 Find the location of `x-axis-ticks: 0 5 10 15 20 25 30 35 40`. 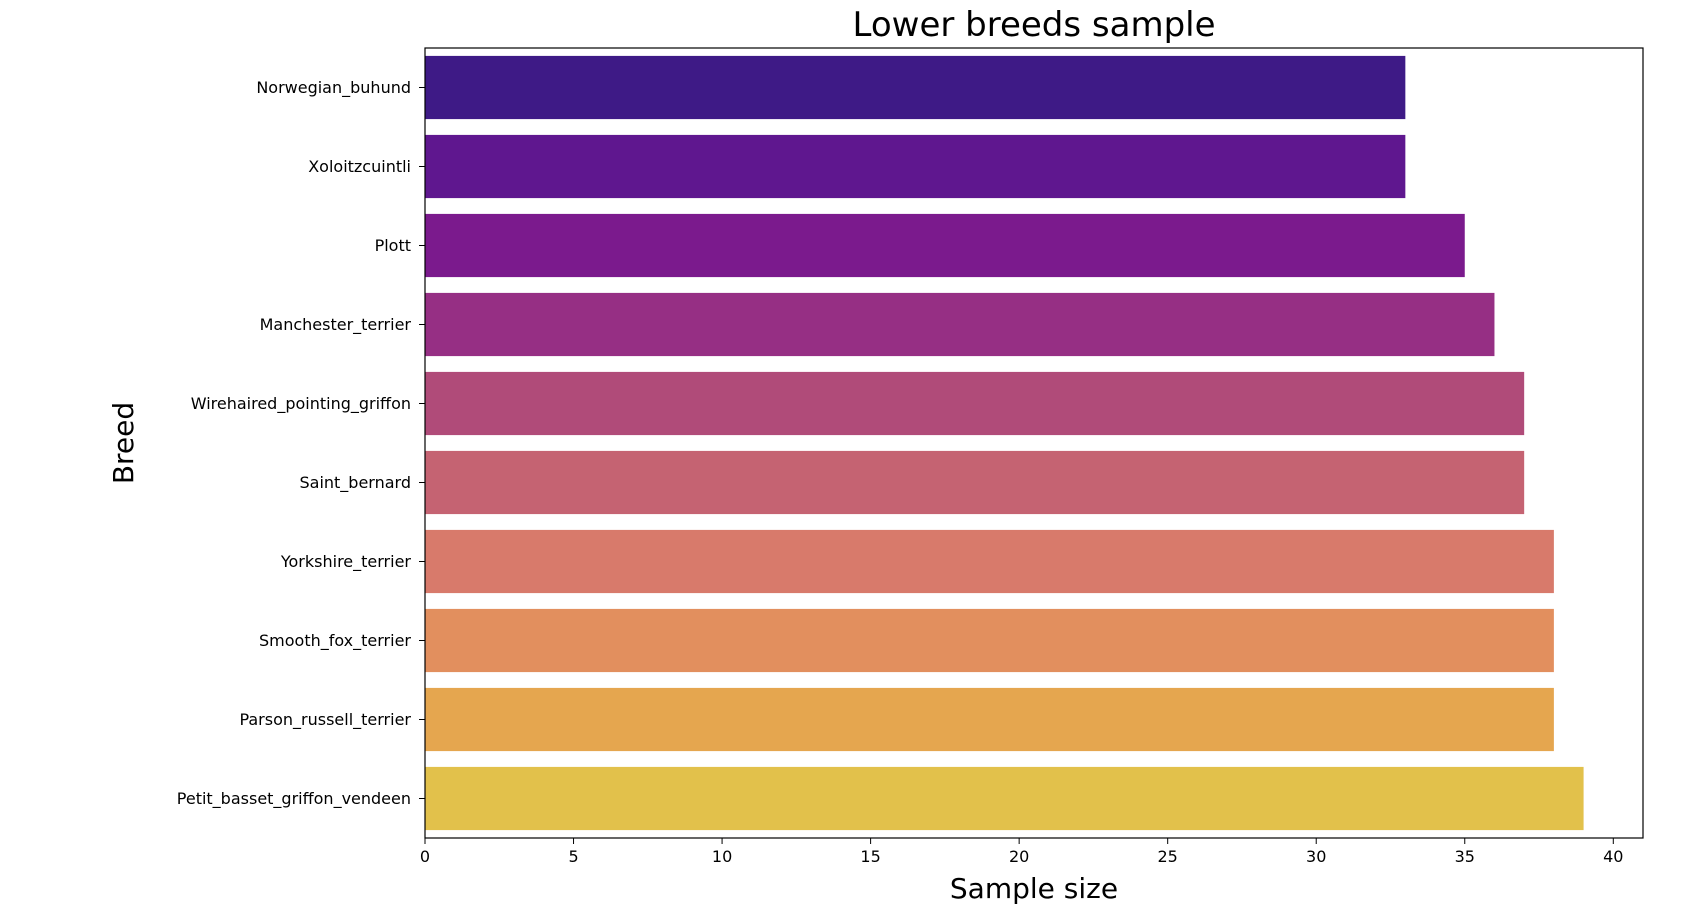

x-axis-ticks: 0 5 10 15 20 25 30 35 40 is located at coordinates (1021, 852).